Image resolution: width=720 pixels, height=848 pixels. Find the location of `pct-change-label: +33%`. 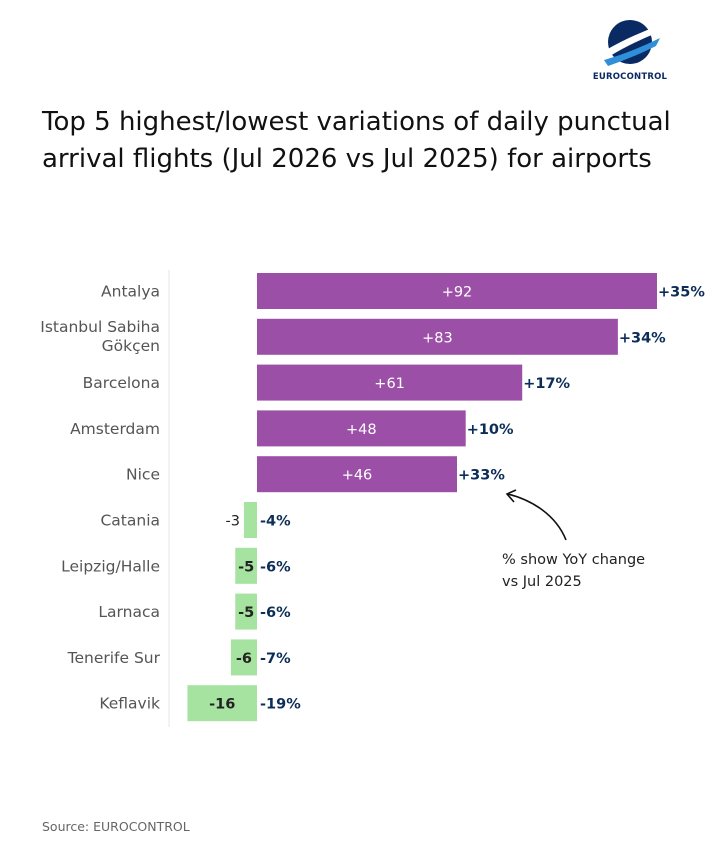

pct-change-label: +33% is located at coordinates (481, 476).